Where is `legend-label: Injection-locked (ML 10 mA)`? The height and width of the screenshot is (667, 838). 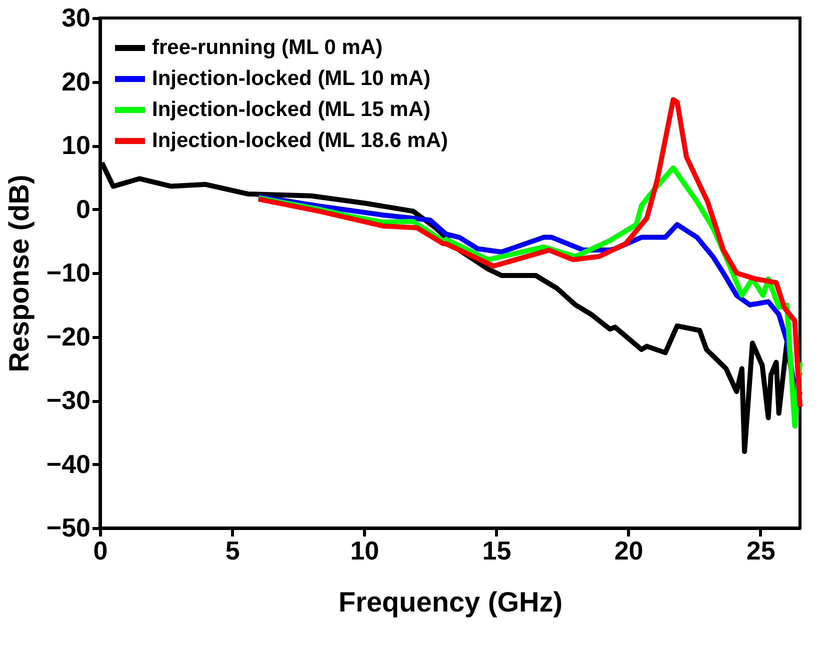 legend-label: Injection-locked (ML 10 mA) is located at coordinates (291, 78).